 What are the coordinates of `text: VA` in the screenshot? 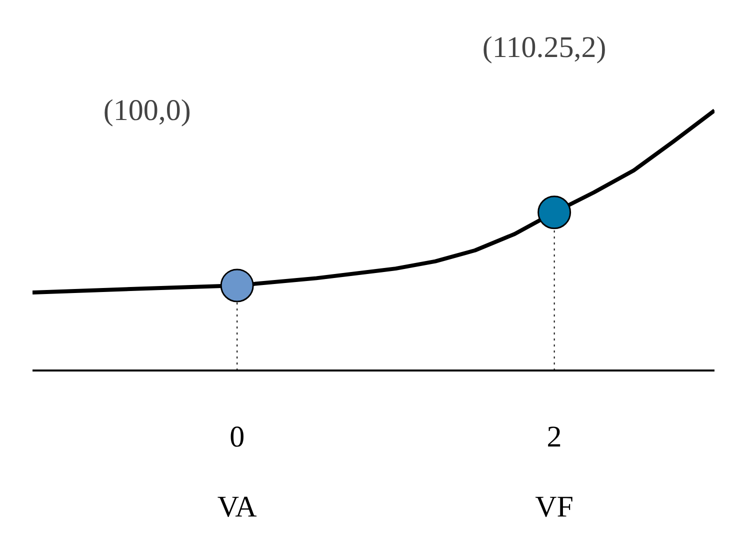 It's located at (237, 507).